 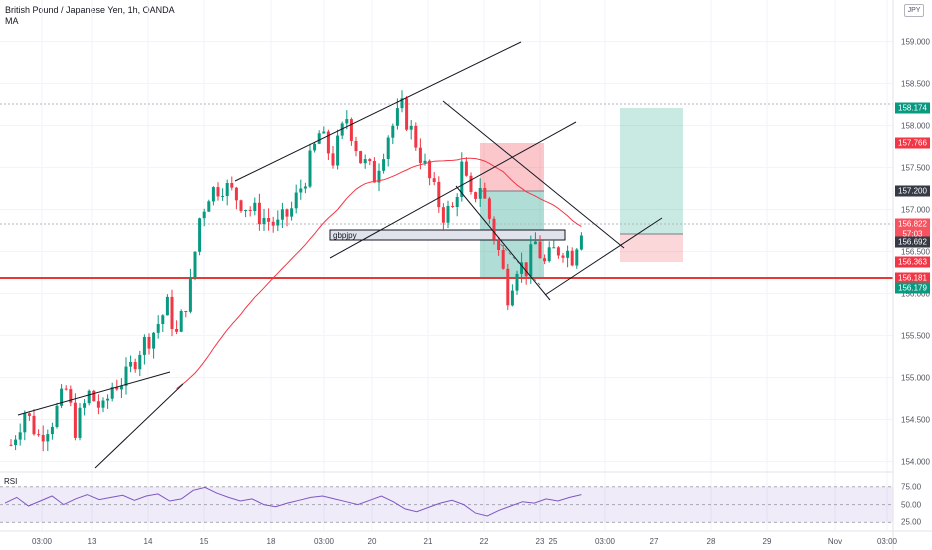 What do you see at coordinates (11, 481) in the screenshot?
I see `rsi-label: RSI` at bounding box center [11, 481].